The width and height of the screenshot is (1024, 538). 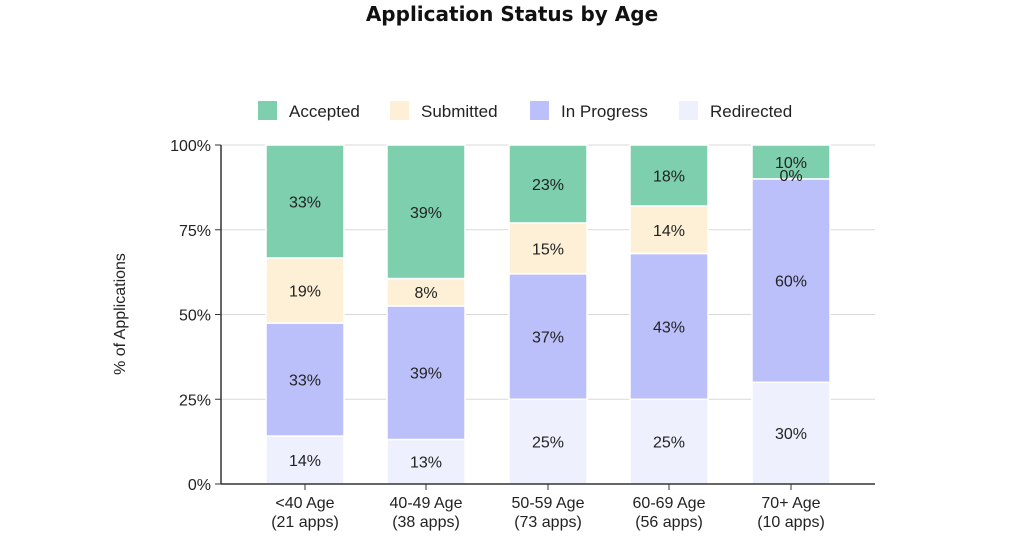 I want to click on x-tick-label: 70+ Age, so click(x=790, y=503).